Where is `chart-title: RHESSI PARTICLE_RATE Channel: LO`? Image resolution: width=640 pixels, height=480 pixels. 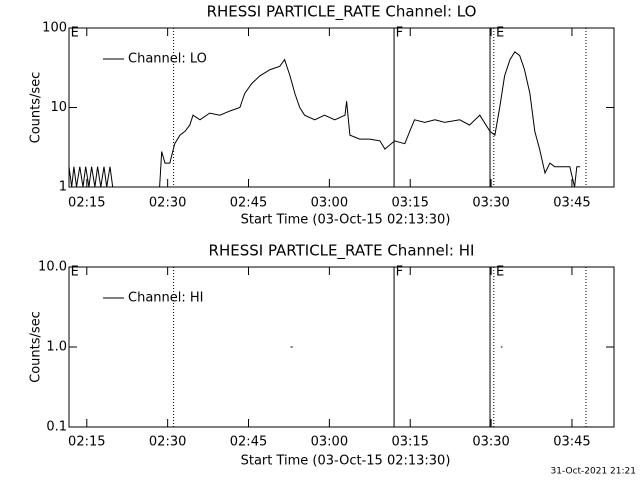
chart-title: RHESSI PARTICLE_RATE Channel: LO is located at coordinates (342, 12).